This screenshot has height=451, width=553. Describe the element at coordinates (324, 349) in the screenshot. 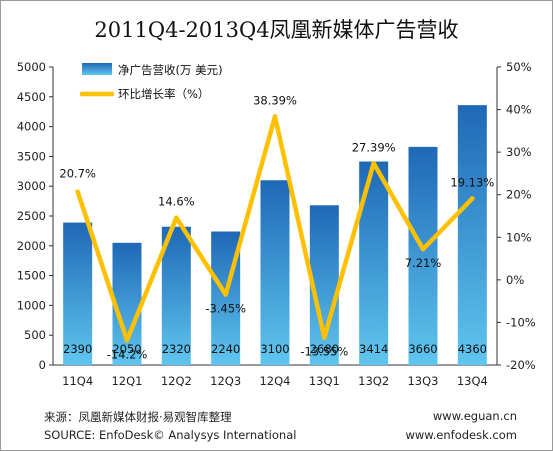

I see `bar-value-label: 2680` at that location.